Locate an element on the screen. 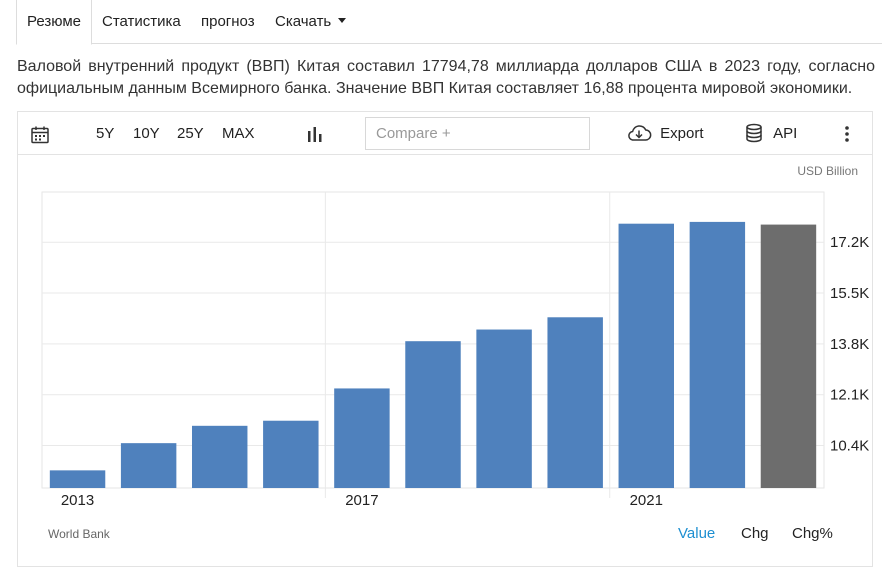  bar-chart-icon is located at coordinates (315, 133).